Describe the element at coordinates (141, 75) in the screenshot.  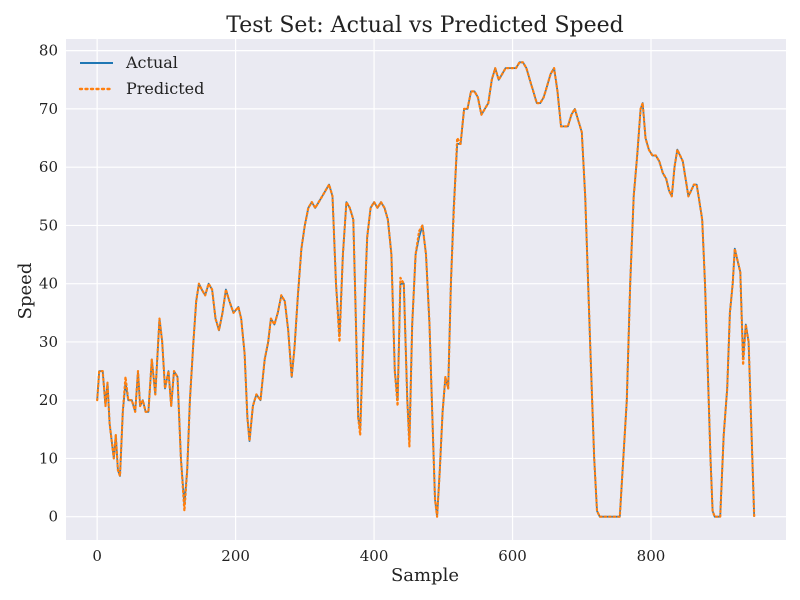
I see `legend: Actual Predicted` at that location.